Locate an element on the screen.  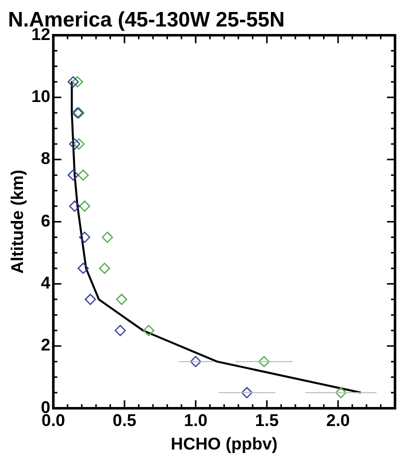
y-tick-label: 10 is located at coordinates (40, 96).